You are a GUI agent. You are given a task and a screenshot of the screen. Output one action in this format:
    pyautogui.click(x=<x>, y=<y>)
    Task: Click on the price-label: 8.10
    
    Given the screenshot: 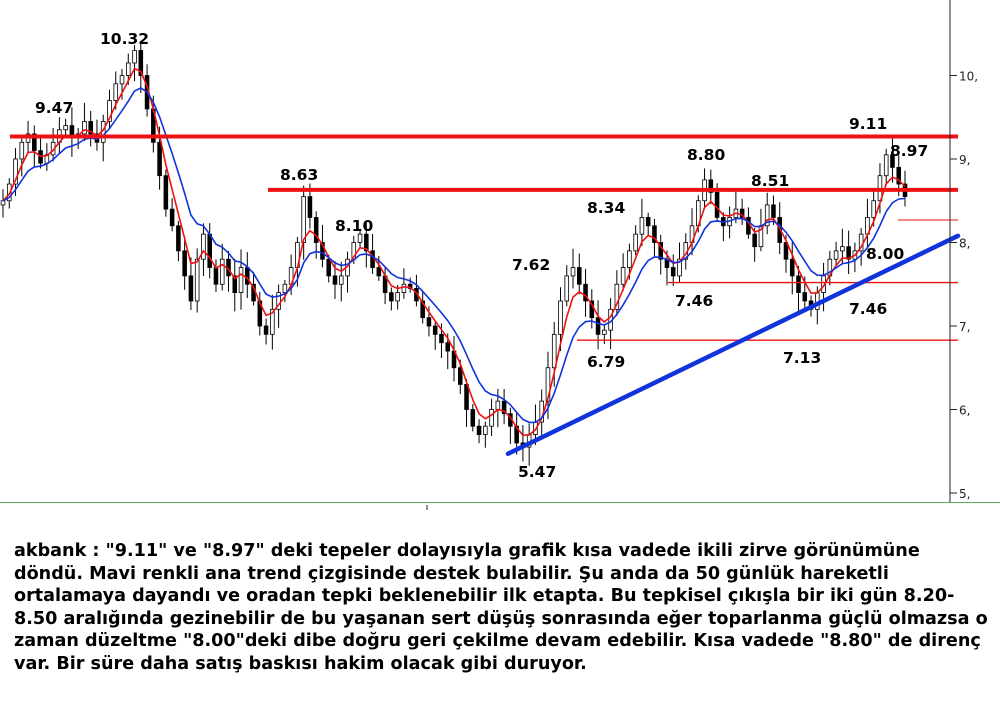 What is the action you would take?
    pyautogui.click(x=354, y=226)
    